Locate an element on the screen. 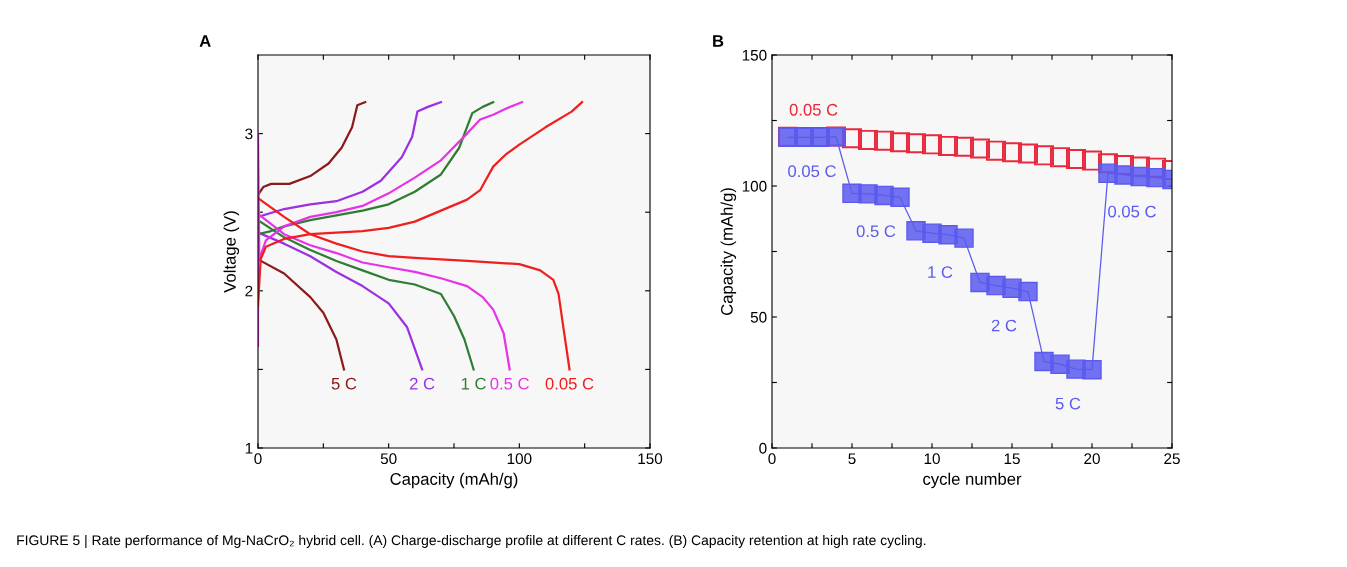 This screenshot has height=567, width=1347. y-axis-title: Voltage (V) is located at coordinates (231, 252).